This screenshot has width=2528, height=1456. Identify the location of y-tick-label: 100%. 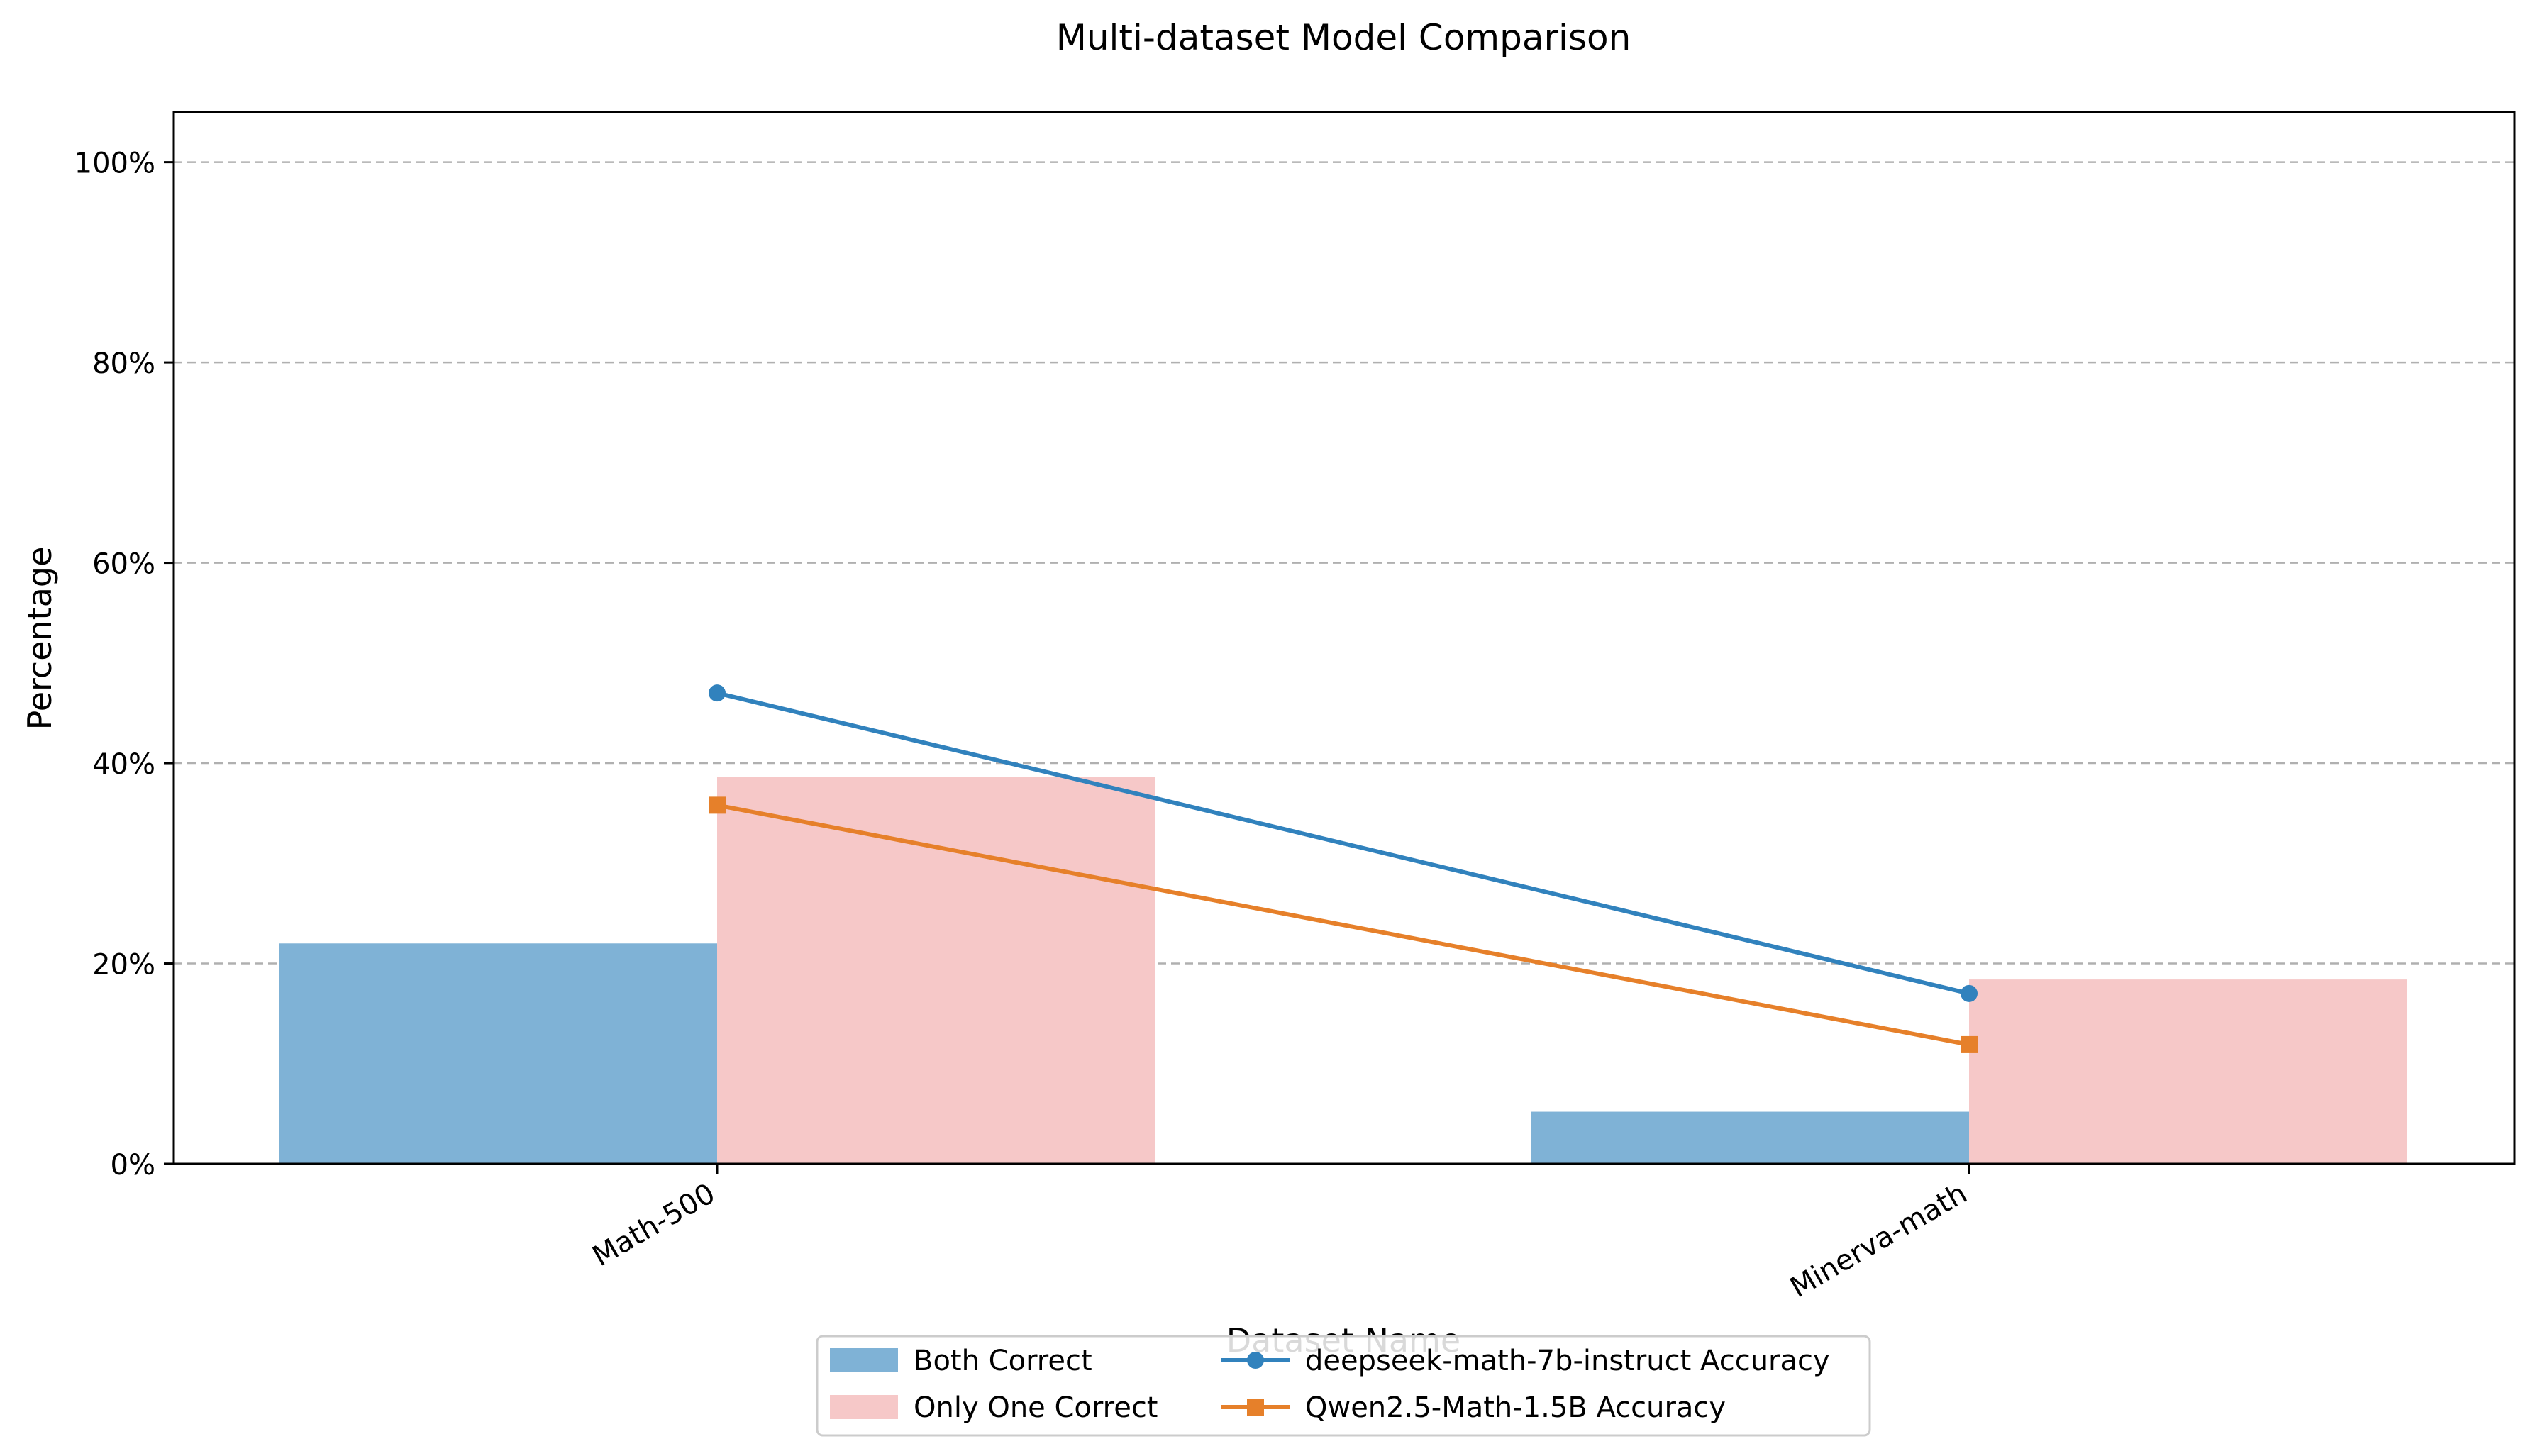
(114, 164).